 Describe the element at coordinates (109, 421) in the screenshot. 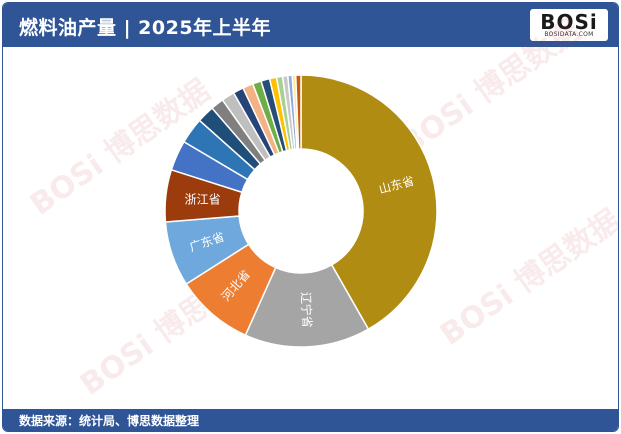

I see `source-note: 数据来源：统计局、博思数据整理` at that location.